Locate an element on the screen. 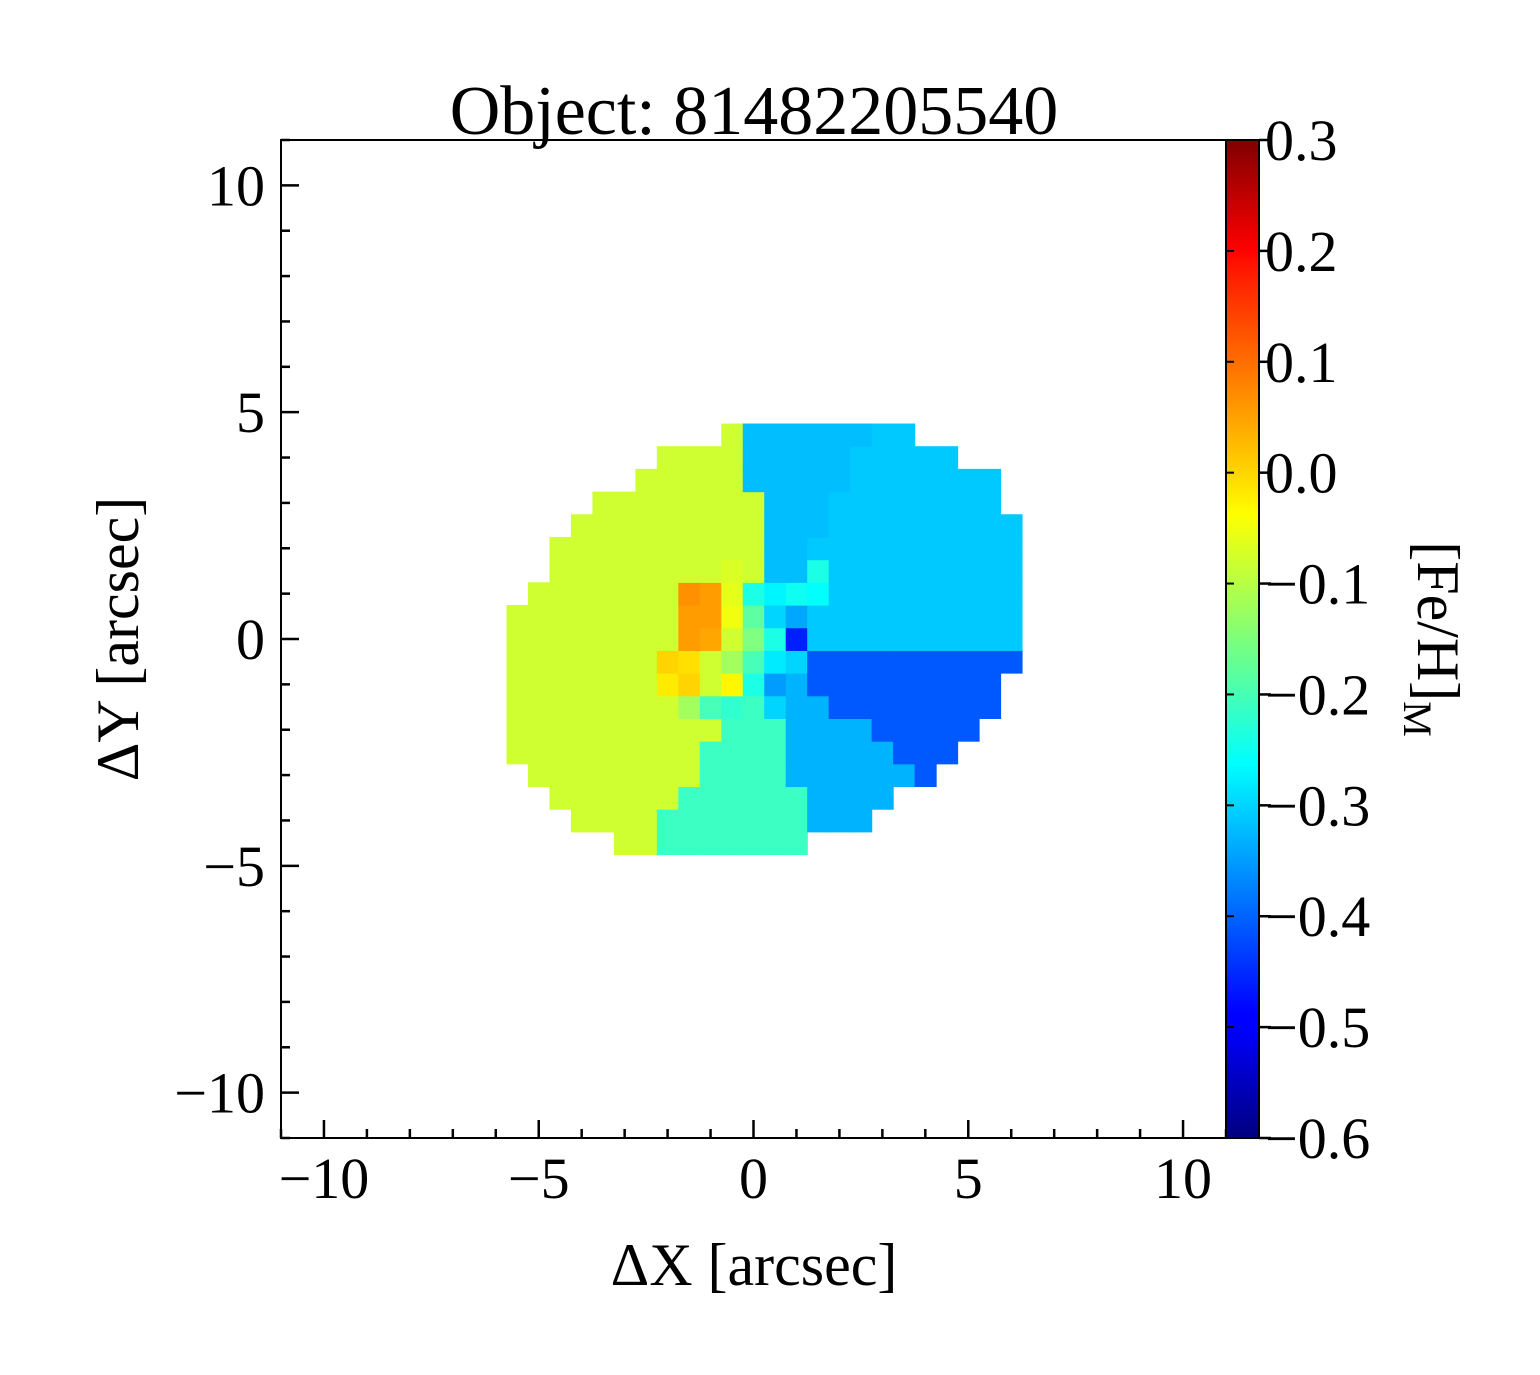 The height and width of the screenshot is (1375, 1540). colorbar-tick-label: −0.6 is located at coordinates (1317, 1138).